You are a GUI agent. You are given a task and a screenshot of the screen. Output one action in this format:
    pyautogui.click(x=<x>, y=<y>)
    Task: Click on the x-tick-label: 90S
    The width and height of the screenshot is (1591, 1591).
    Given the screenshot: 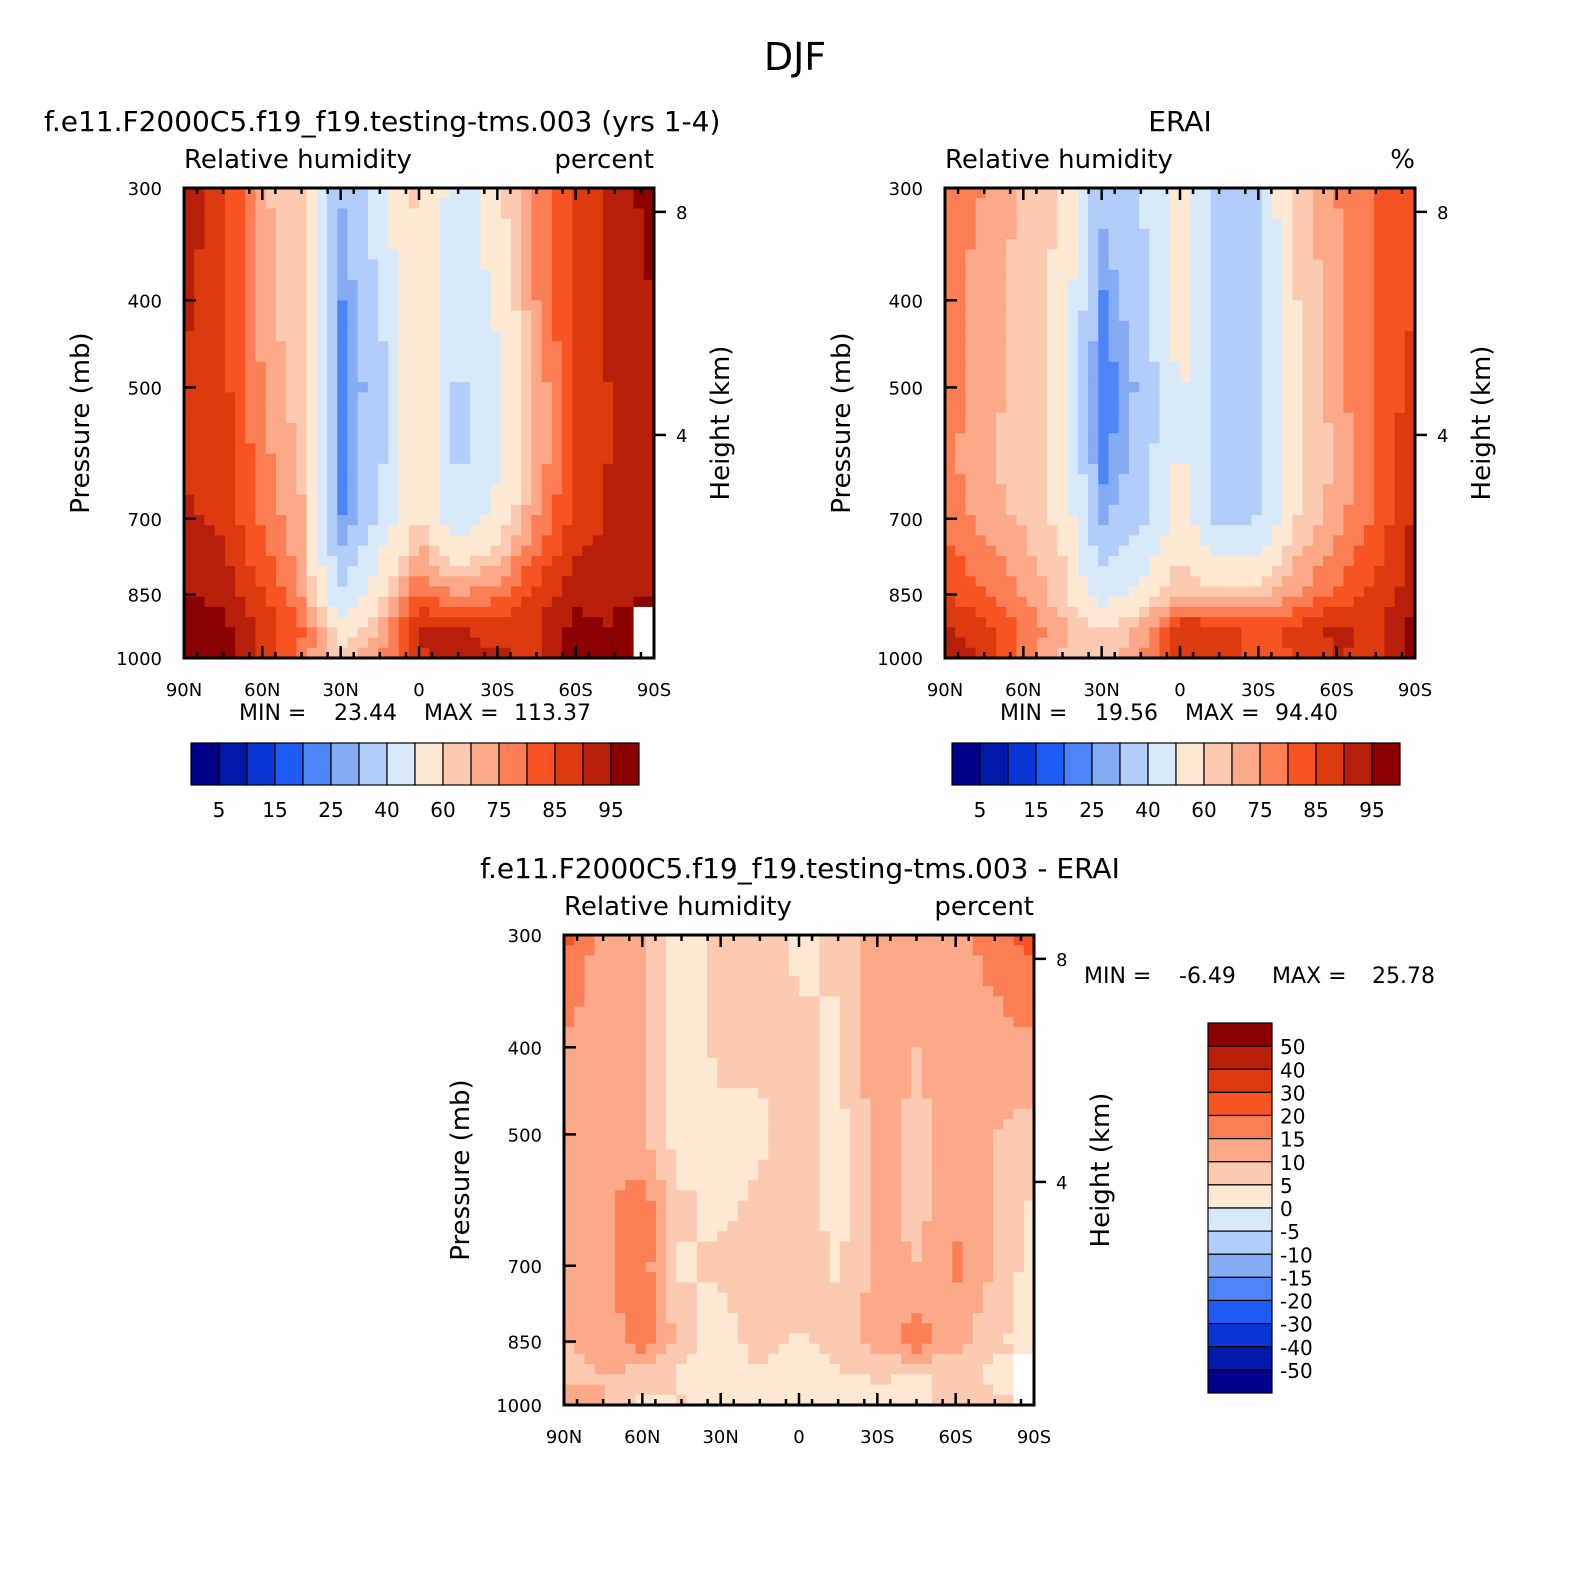 What is the action you would take?
    pyautogui.click(x=1415, y=690)
    